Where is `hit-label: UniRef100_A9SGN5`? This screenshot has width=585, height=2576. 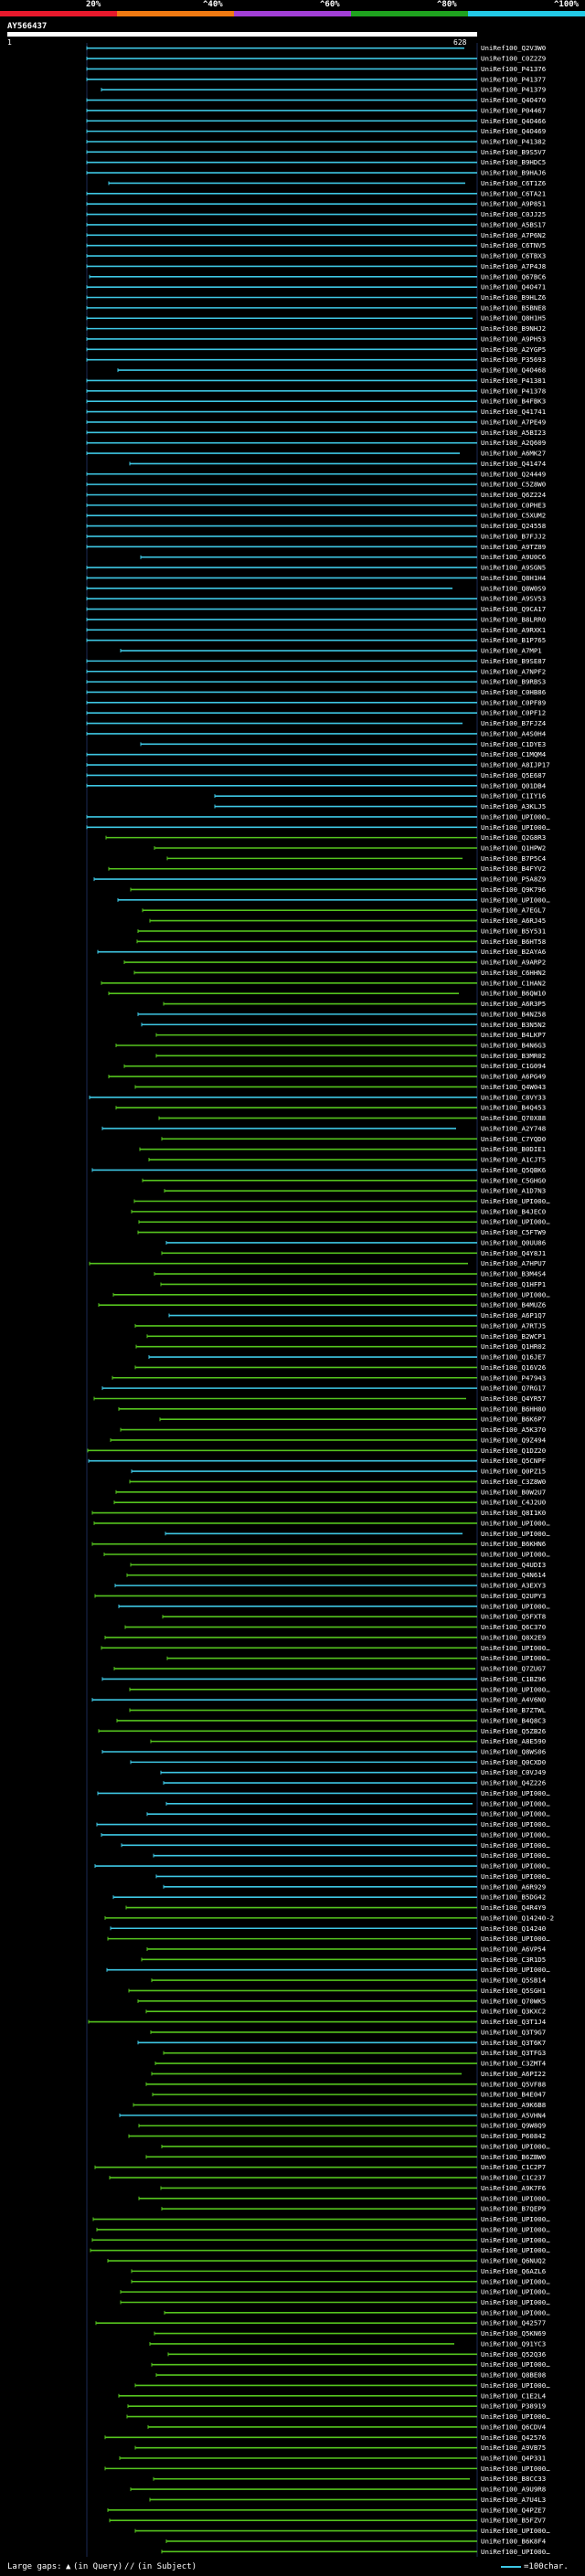 hit-label: UniRef100_A9SGN5 is located at coordinates (513, 568).